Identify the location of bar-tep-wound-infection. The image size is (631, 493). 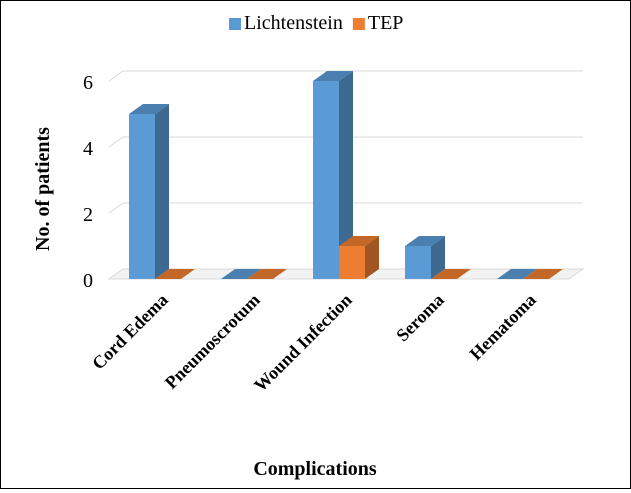
(359, 257).